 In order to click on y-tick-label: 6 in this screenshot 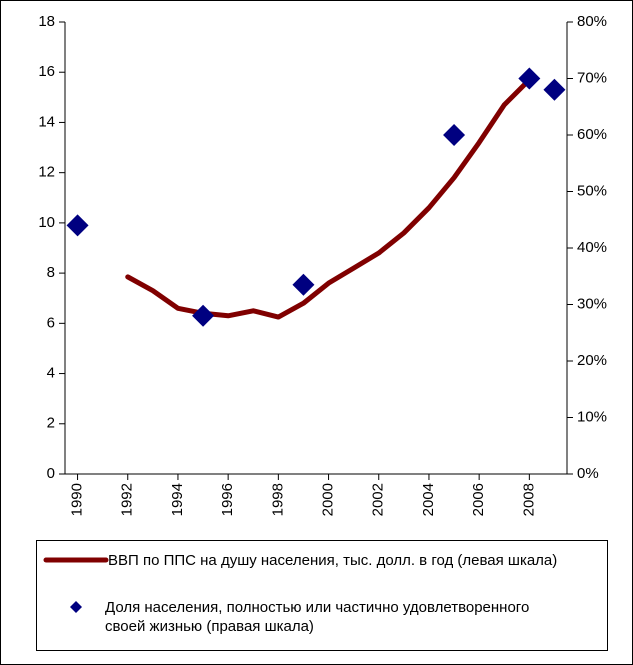, I will do `click(51, 322)`.